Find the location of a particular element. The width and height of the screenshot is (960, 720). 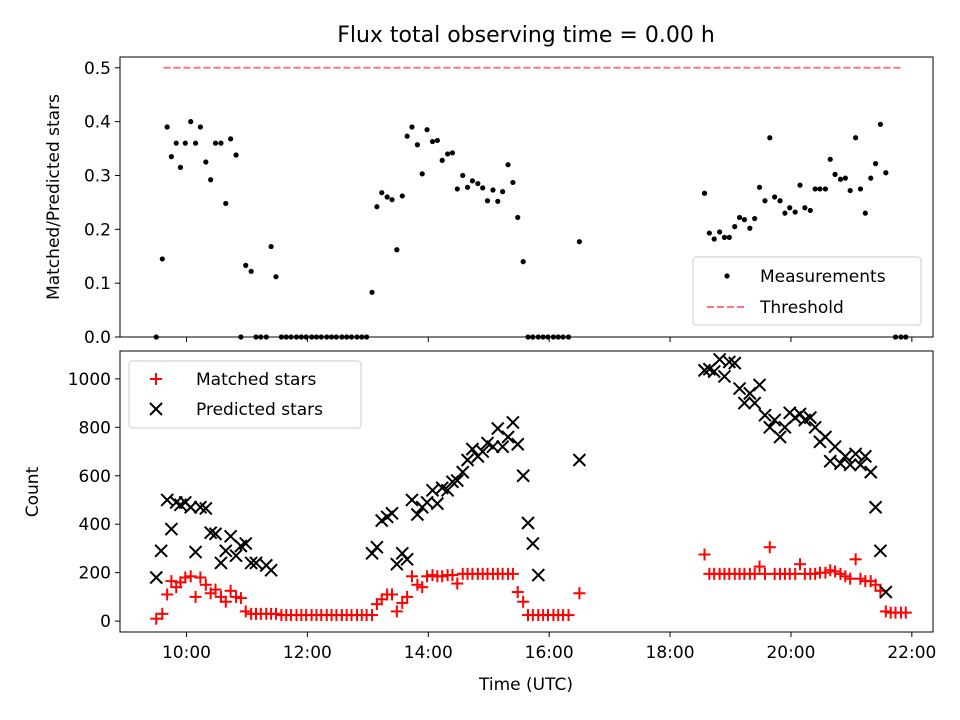

top-legend-box is located at coordinates (807, 291).